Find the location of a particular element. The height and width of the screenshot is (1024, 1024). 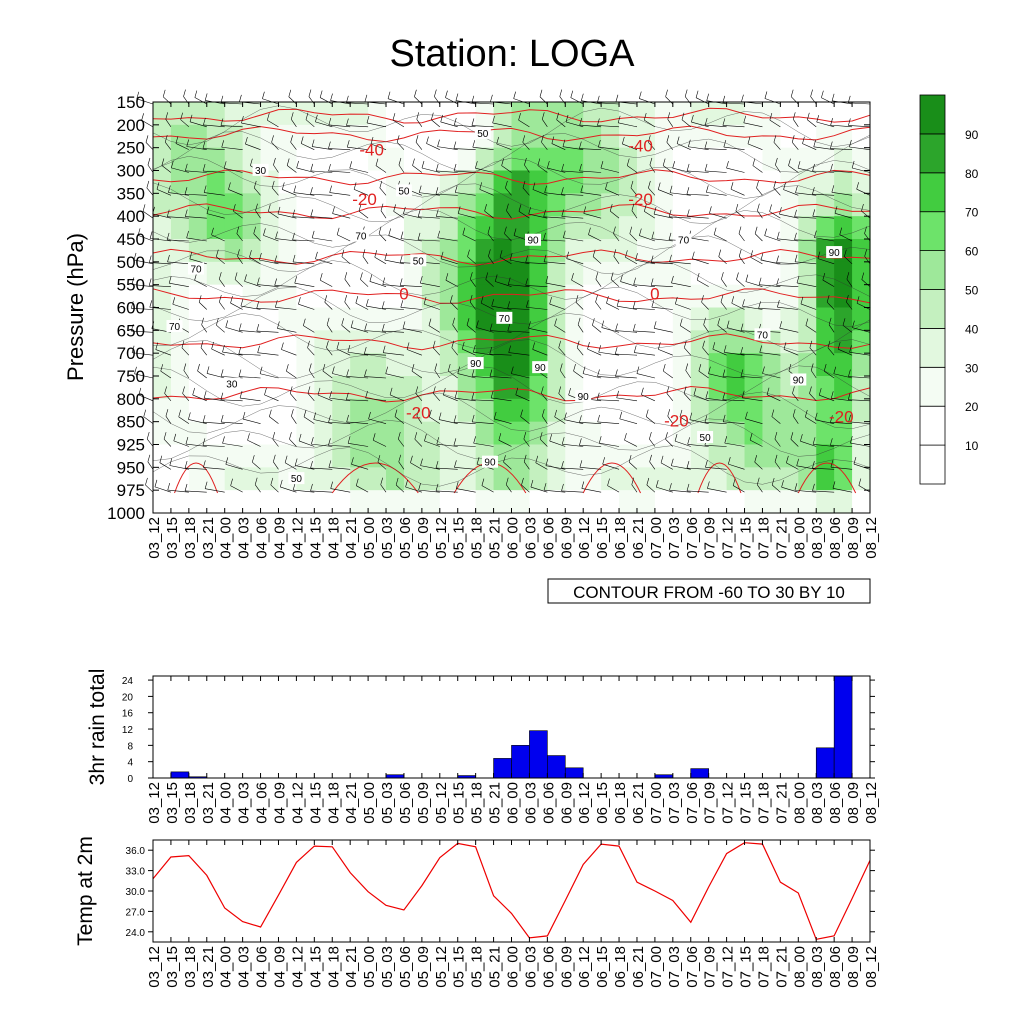

temperature-time-label: 07_00 is located at coordinates (656, 967).